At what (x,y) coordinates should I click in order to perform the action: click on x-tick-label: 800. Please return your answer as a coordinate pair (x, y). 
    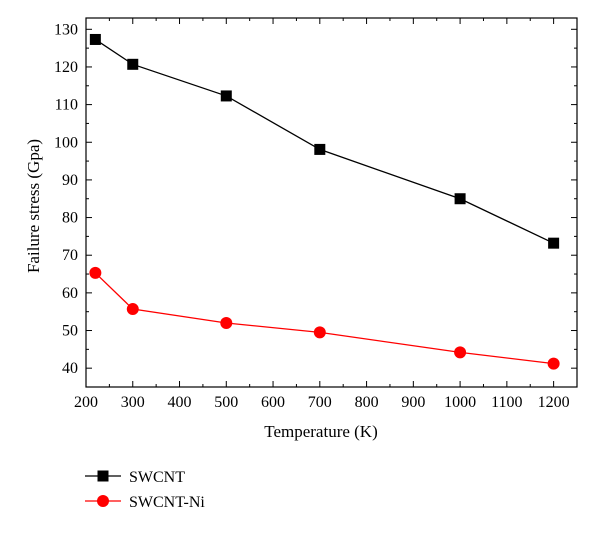
    Looking at the image, I should click on (367, 402).